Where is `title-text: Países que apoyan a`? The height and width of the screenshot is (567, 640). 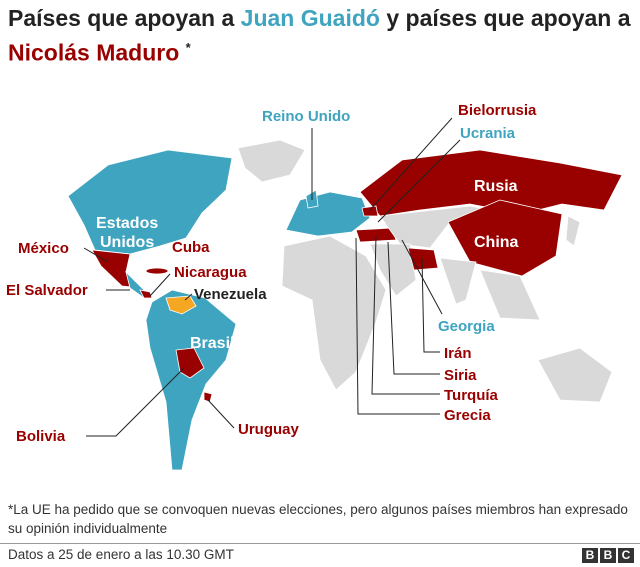
title-text: Países que apoyan a is located at coordinates (124, 18).